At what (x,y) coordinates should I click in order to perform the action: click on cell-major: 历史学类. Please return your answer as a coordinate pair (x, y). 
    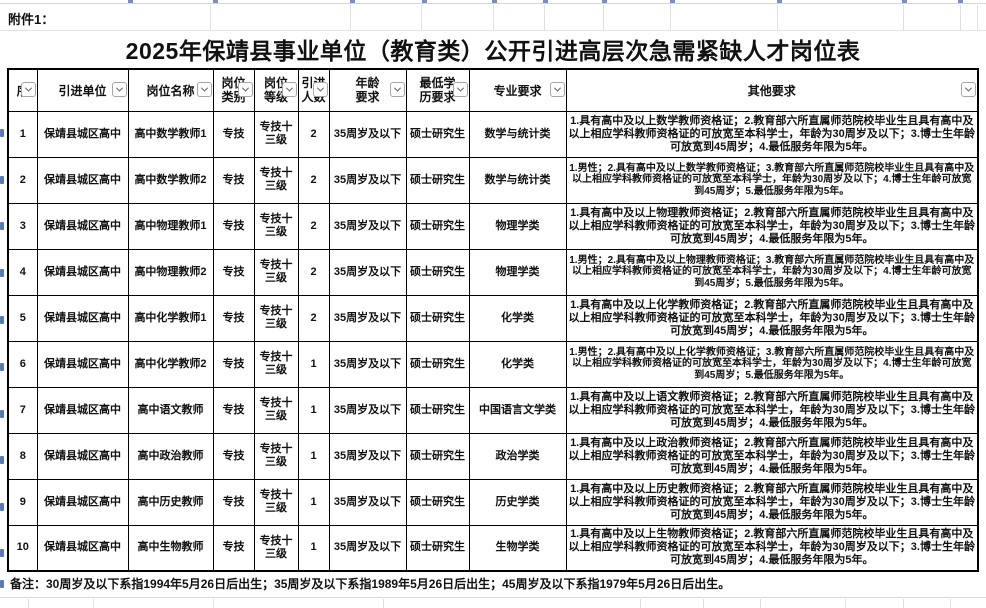
    Looking at the image, I should click on (517, 502).